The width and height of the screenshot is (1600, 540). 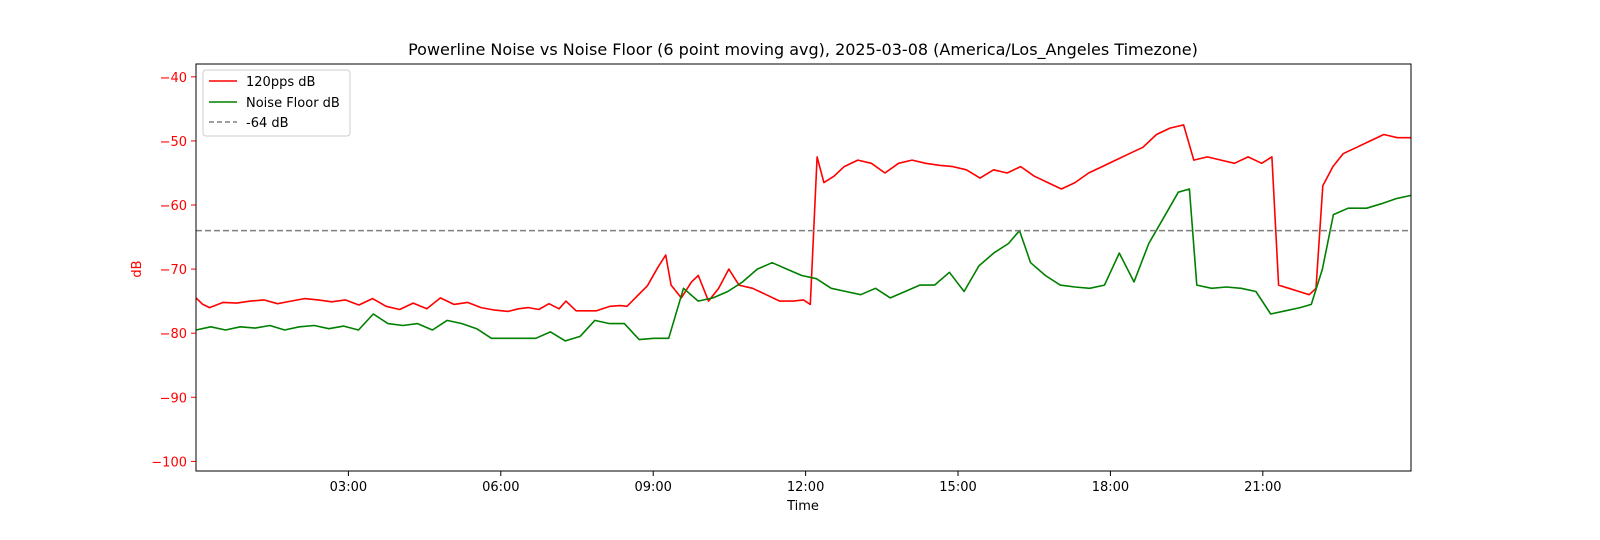 I want to click on y-tick-label: −100, so click(x=169, y=462).